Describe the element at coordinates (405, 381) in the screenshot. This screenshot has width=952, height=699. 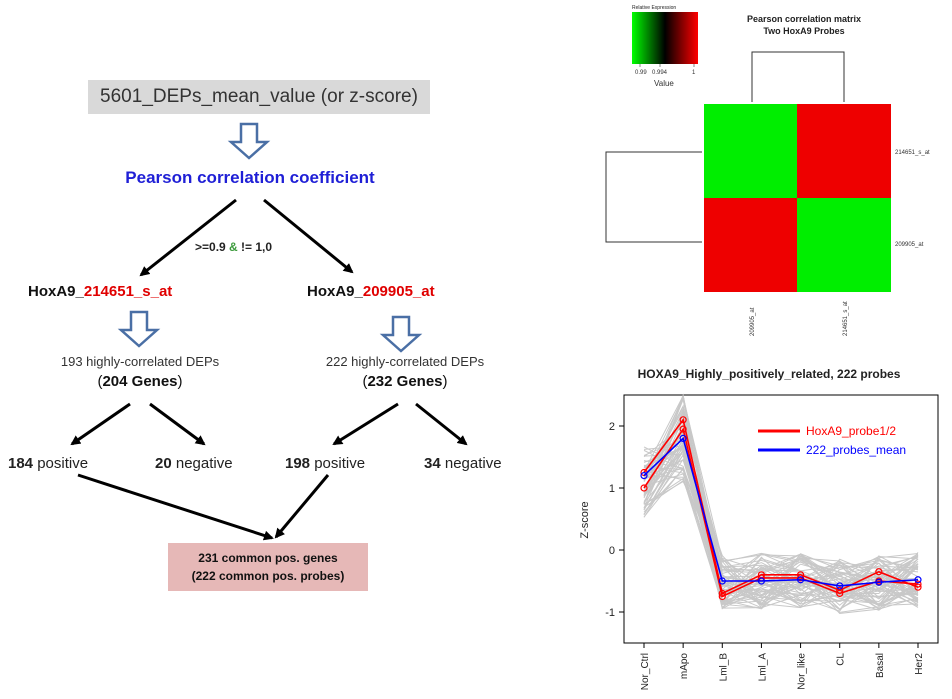
I see `right-genes-label: (232 Genes)` at that location.